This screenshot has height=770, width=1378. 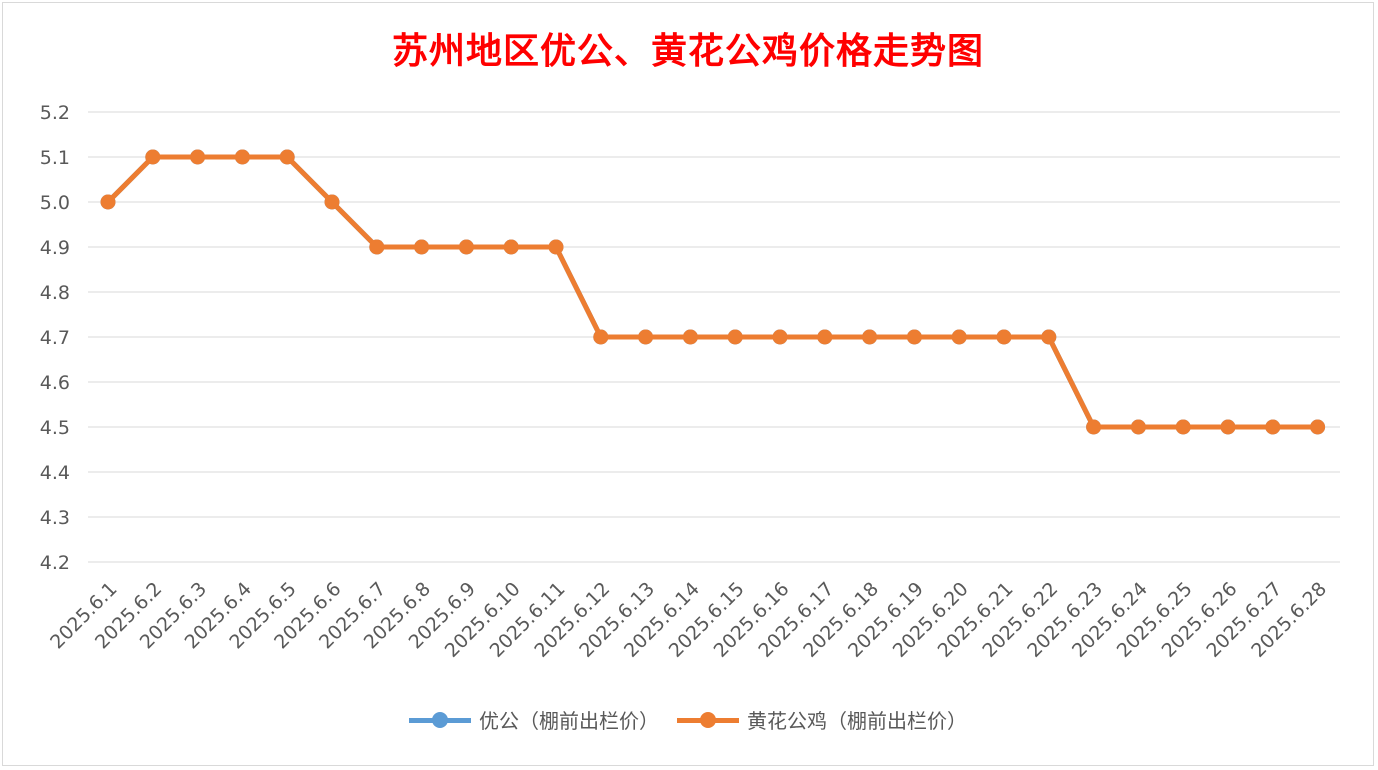 What do you see at coordinates (55, 383) in the screenshot?
I see `y-tick-label: 4.6` at bounding box center [55, 383].